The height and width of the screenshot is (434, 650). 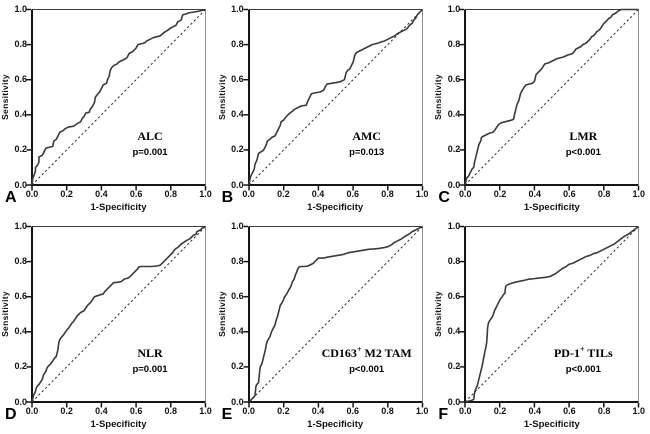 I want to click on curve-annotation: CD163+ M2 TAM p<0.001, so click(x=367, y=360).